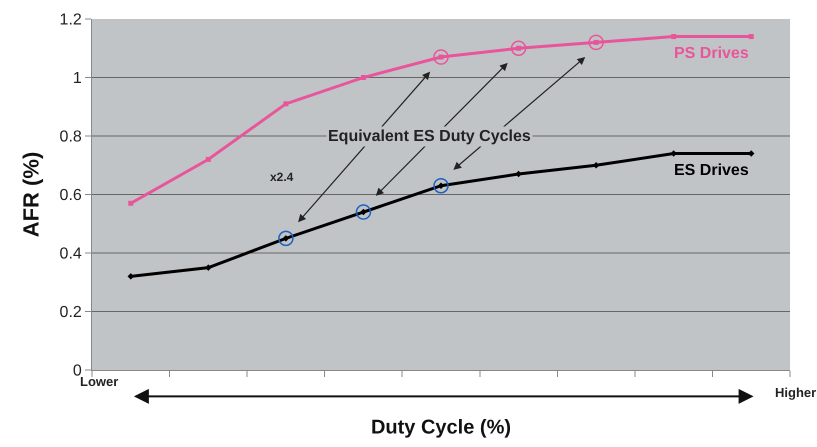  I want to click on y-tick-label: 0.8, so click(71, 137).